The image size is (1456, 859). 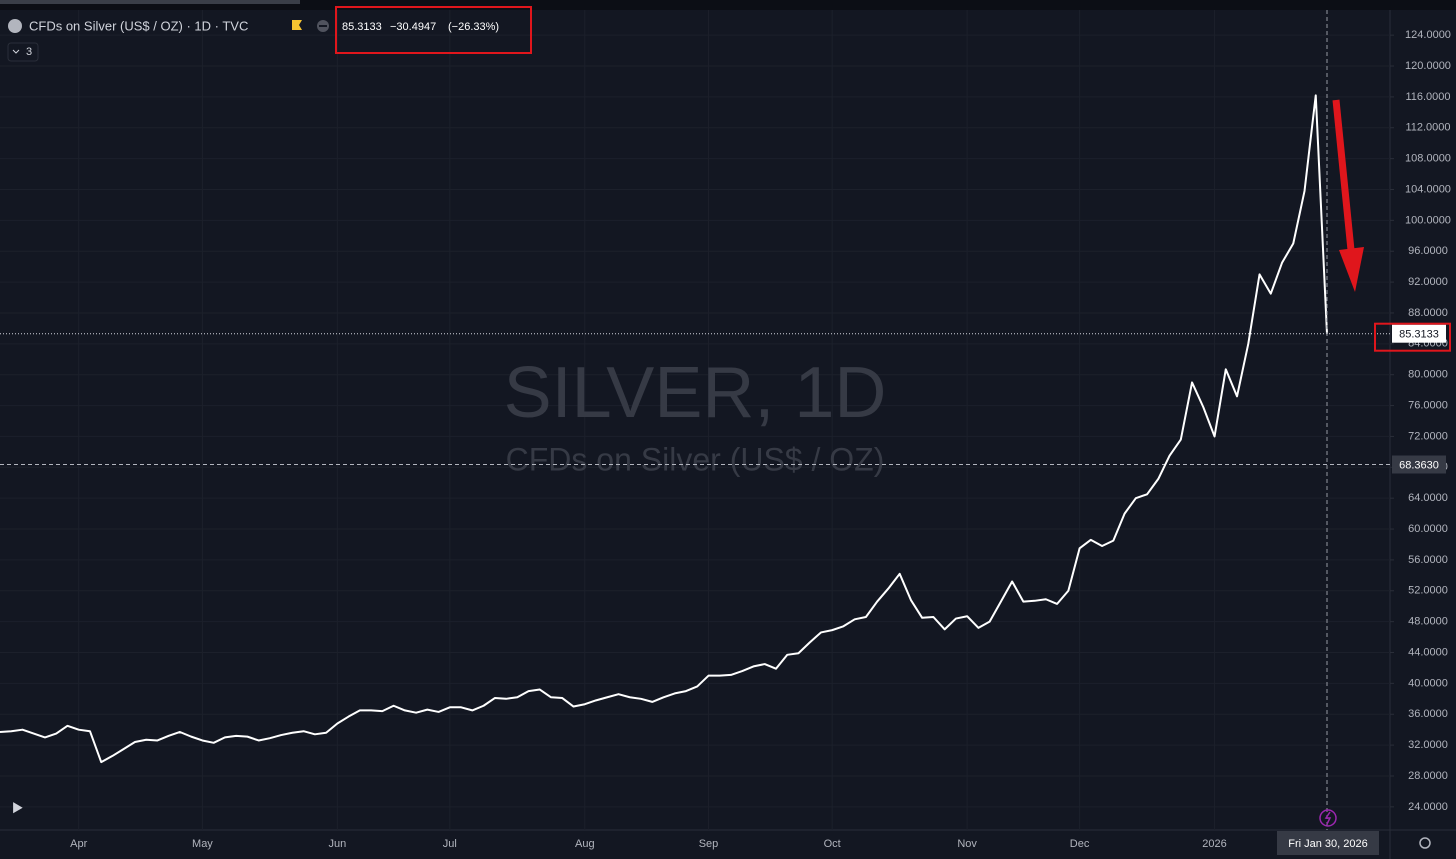 What do you see at coordinates (1428, 745) in the screenshot?
I see `y-tick-label: 32.0000` at bounding box center [1428, 745].